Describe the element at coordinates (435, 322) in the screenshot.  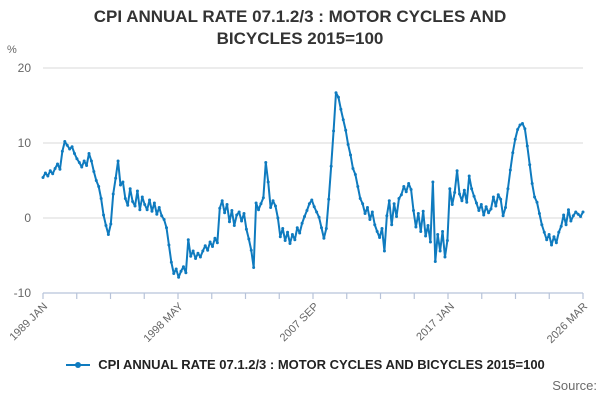
I see `x-tick-label: 2017 JAN` at that location.